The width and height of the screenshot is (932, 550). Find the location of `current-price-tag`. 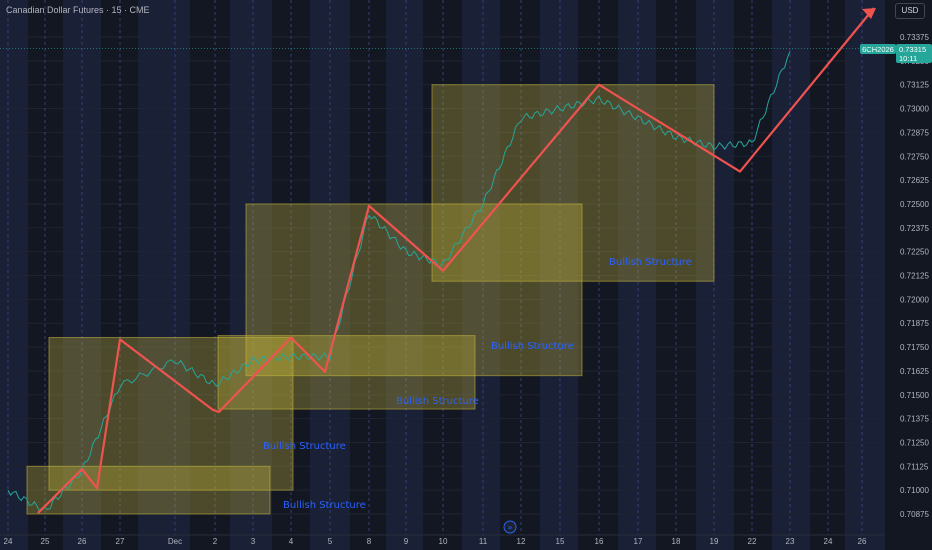

current-price-tag is located at coordinates (914, 53).